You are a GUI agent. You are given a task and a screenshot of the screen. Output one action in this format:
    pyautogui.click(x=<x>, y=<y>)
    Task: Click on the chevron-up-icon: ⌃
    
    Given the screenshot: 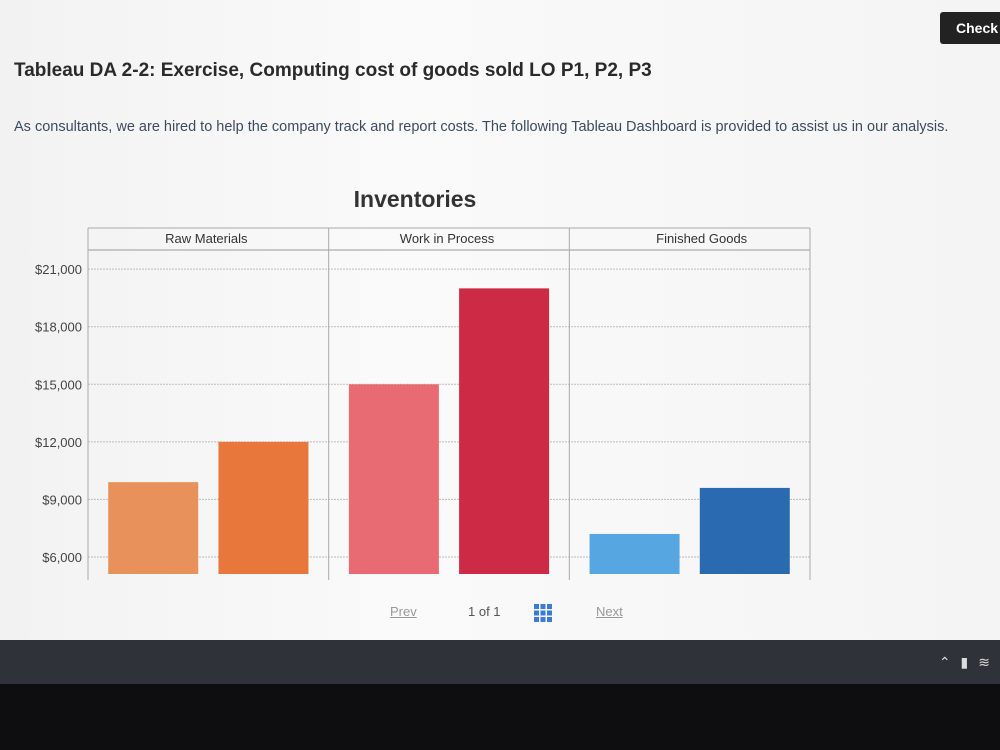 What is the action you would take?
    pyautogui.click(x=944, y=662)
    